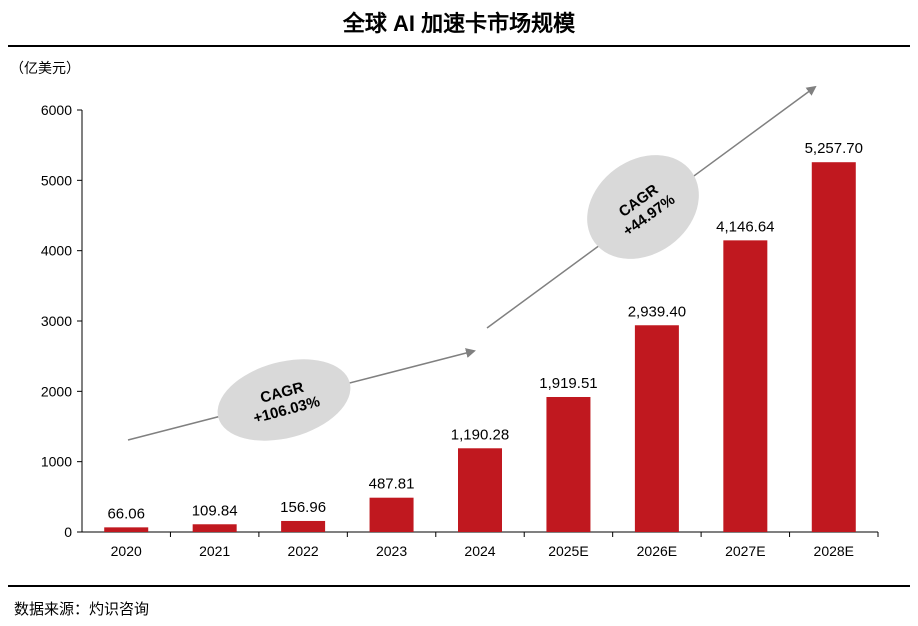 The width and height of the screenshot is (918, 626). What do you see at coordinates (56, 180) in the screenshot?
I see `y-tick-label: 5000` at bounding box center [56, 180].